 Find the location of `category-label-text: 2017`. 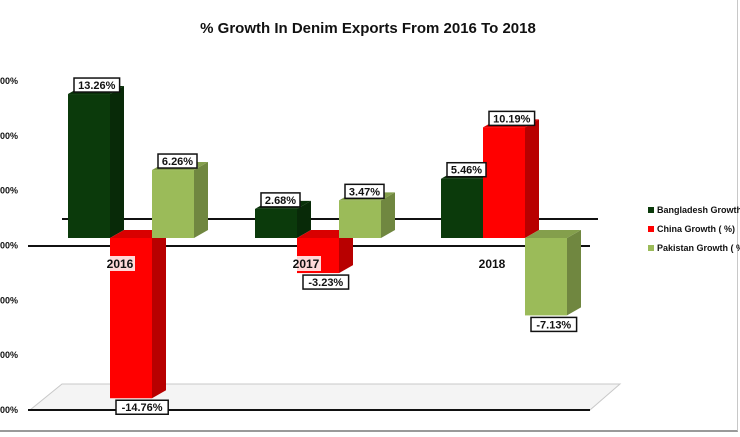

category-label-text: 2017 is located at coordinates (306, 264).